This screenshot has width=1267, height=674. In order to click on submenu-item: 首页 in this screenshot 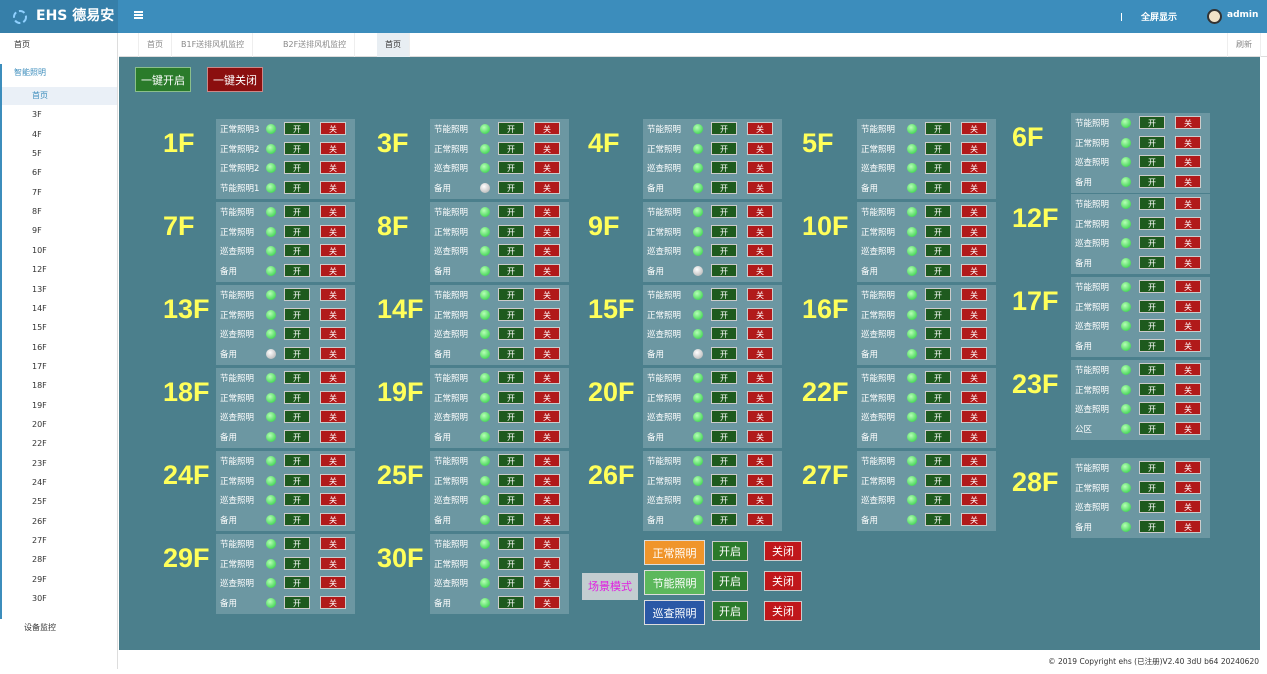, I will do `click(58, 96)`.